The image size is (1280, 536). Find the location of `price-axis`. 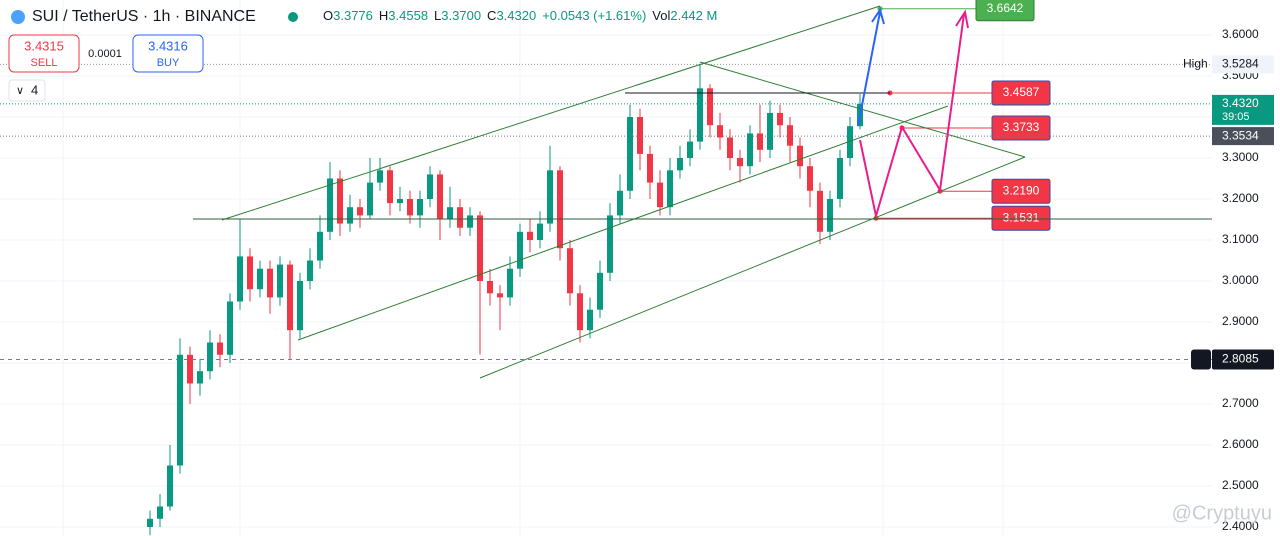

price-axis is located at coordinates (1246, 268).